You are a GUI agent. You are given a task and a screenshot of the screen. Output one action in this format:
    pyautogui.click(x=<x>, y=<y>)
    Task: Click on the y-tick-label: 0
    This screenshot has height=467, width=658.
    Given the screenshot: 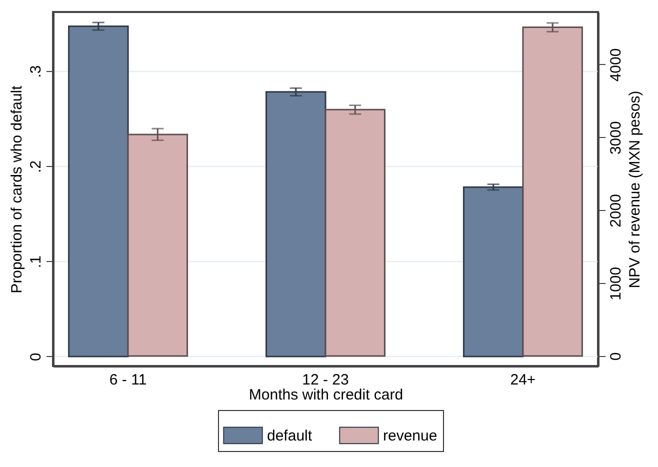 What is the action you would take?
    pyautogui.click(x=36, y=357)
    